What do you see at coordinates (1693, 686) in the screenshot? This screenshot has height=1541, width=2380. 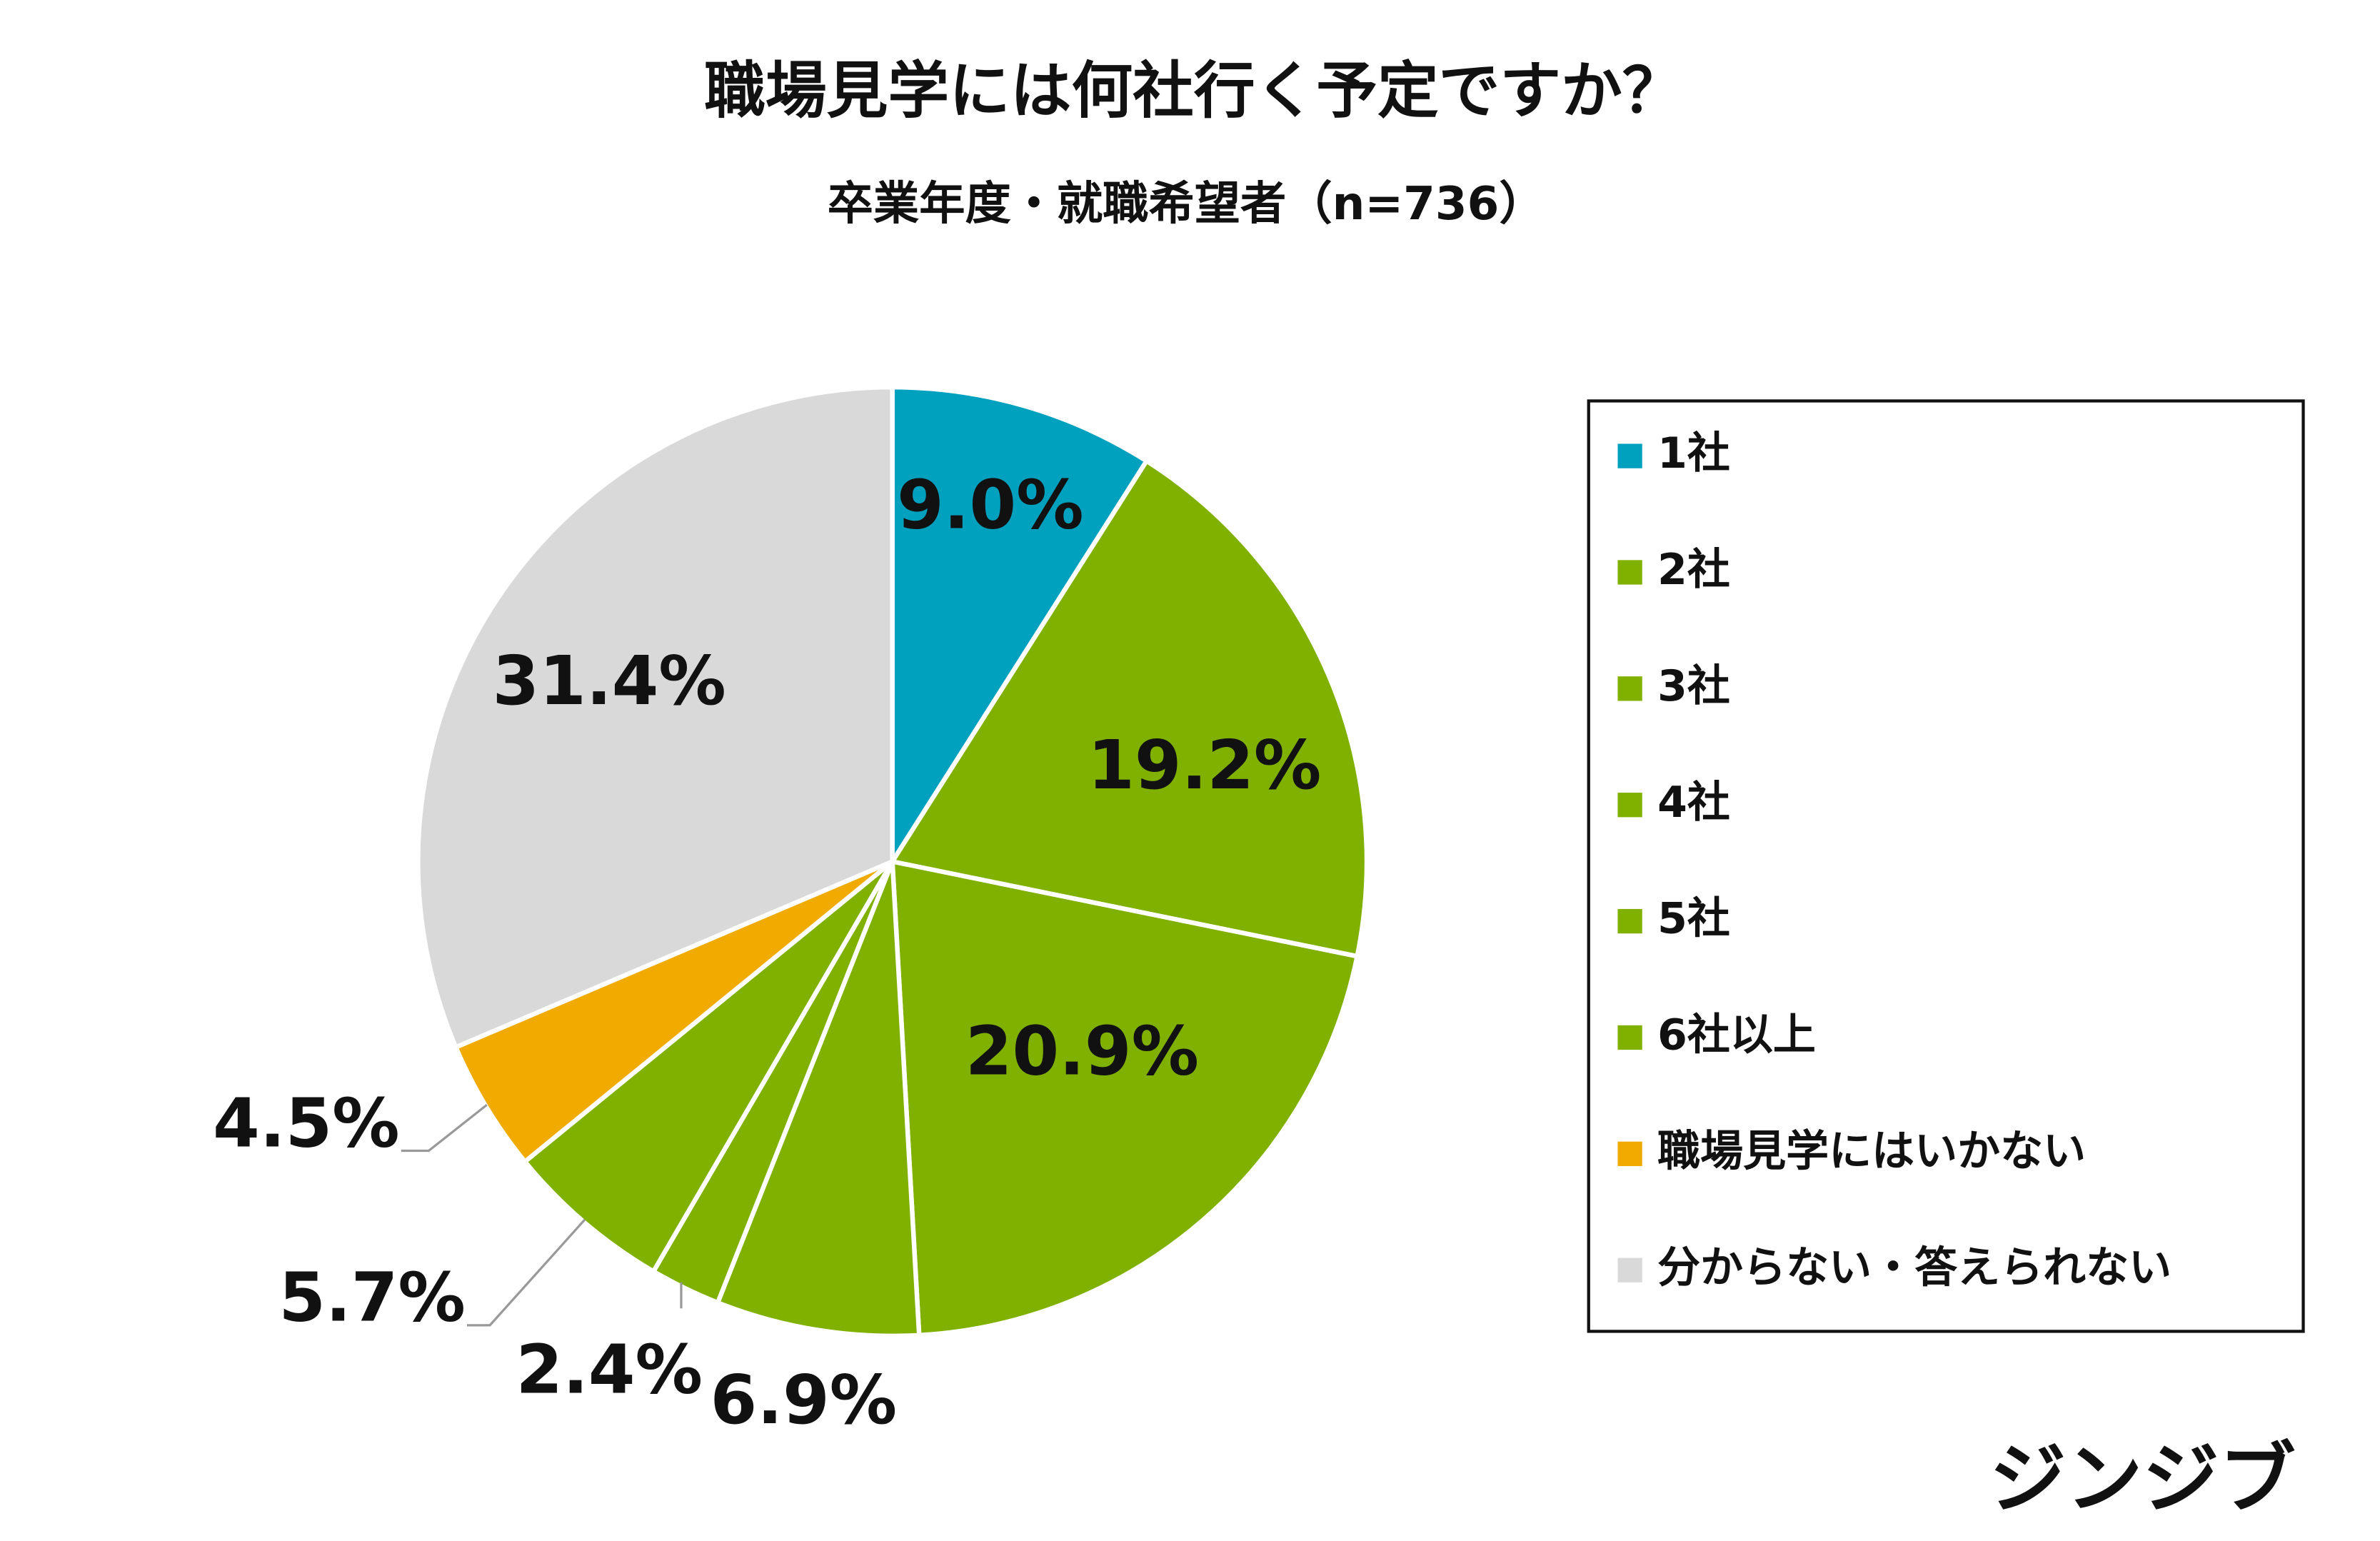 I see `legend-label: 3社` at bounding box center [1693, 686].